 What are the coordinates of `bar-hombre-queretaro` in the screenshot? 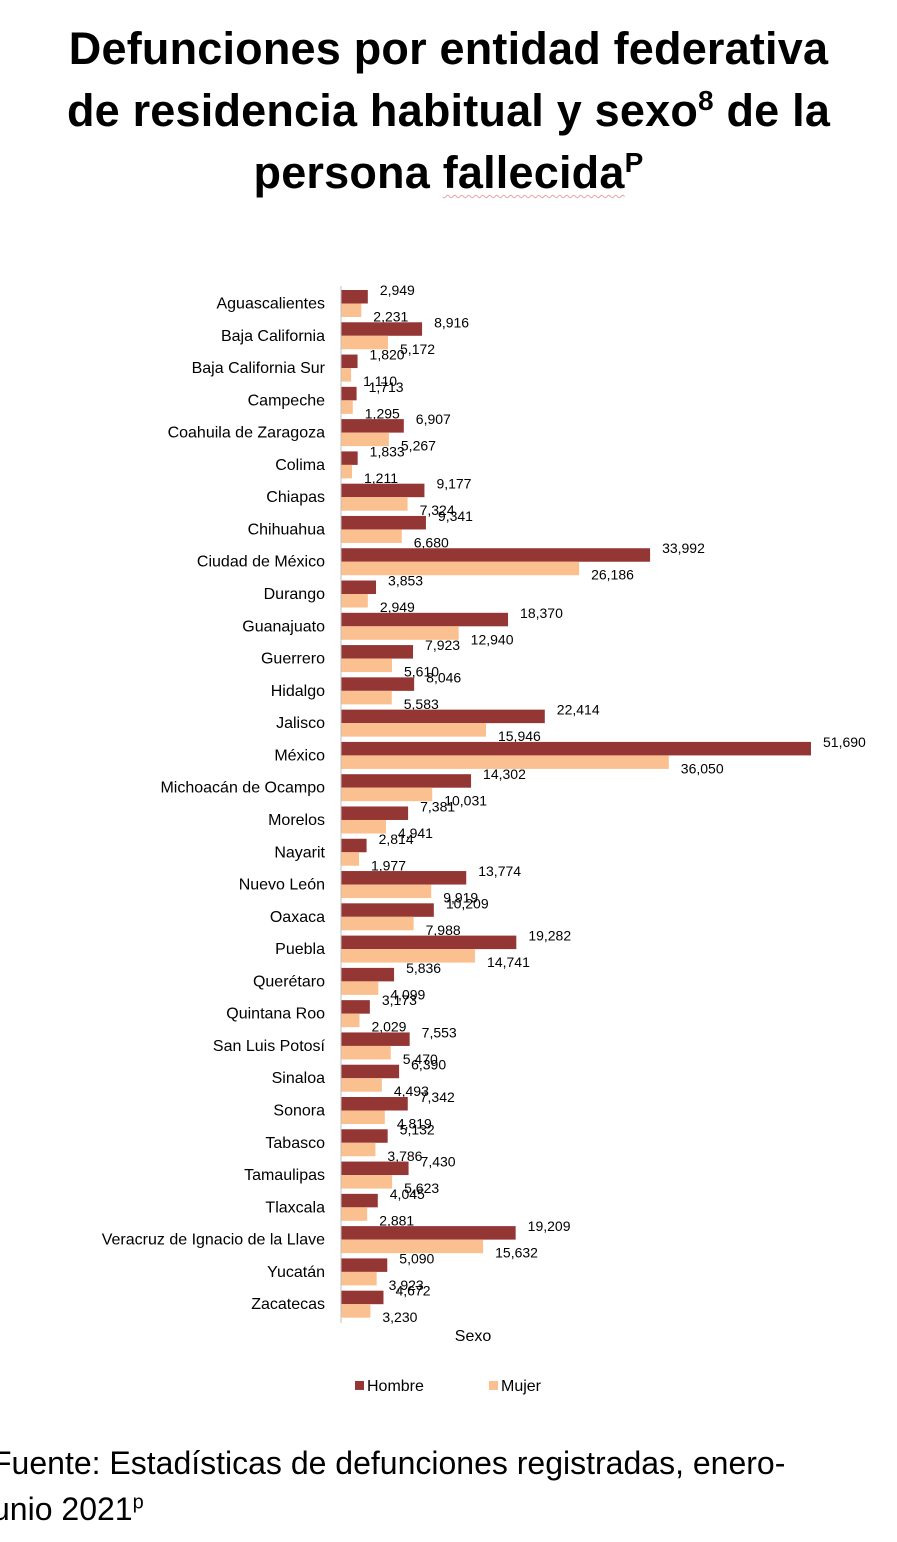 It's located at (368, 974).